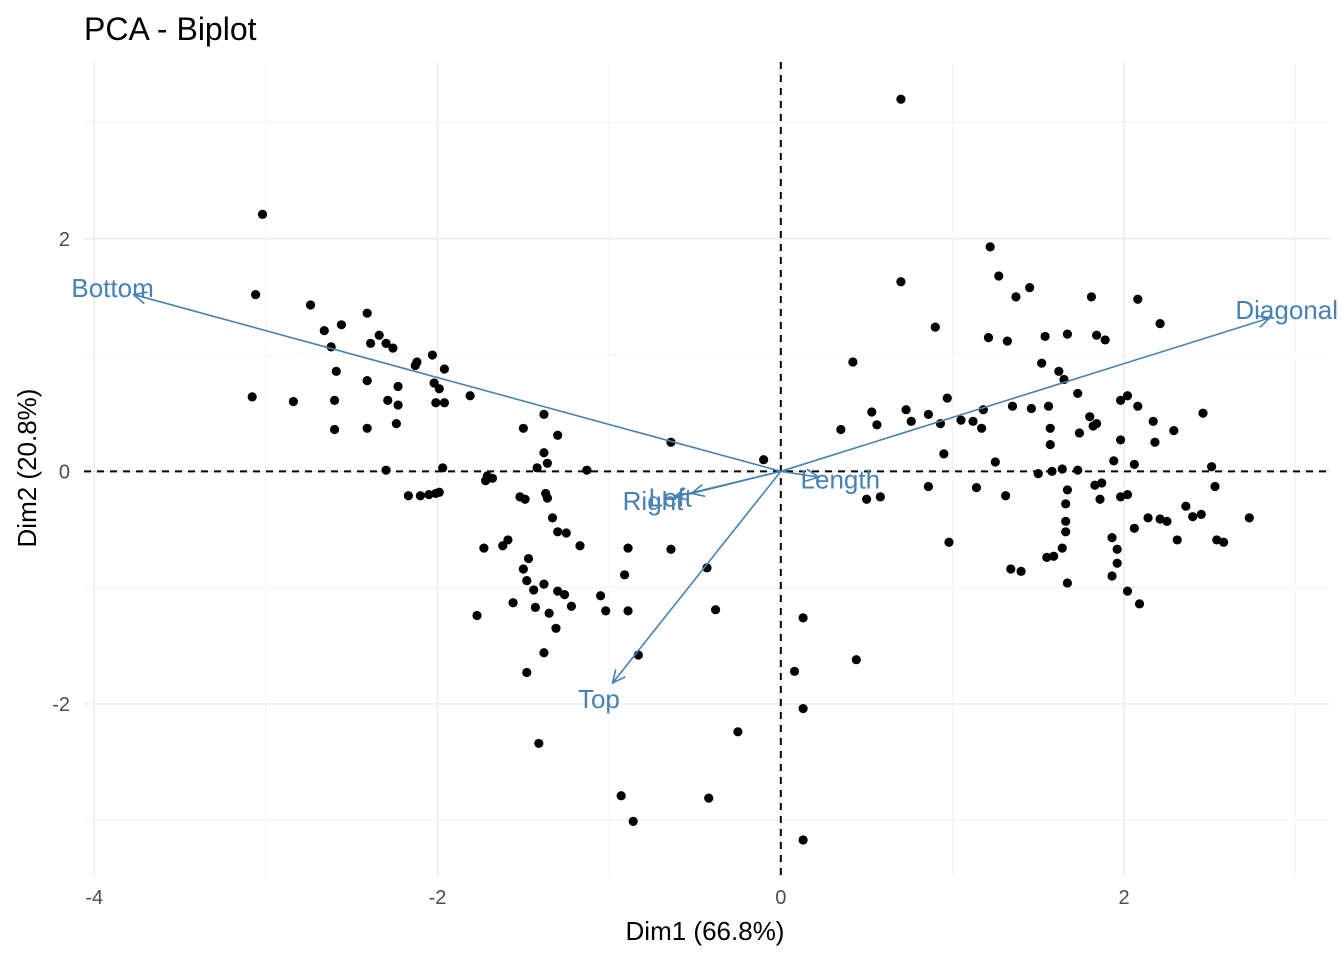 Image resolution: width=1344 pixels, height=960 pixels. Describe the element at coordinates (27, 468) in the screenshot. I see `y-axis-title: Dim2 (20.8%)` at that location.